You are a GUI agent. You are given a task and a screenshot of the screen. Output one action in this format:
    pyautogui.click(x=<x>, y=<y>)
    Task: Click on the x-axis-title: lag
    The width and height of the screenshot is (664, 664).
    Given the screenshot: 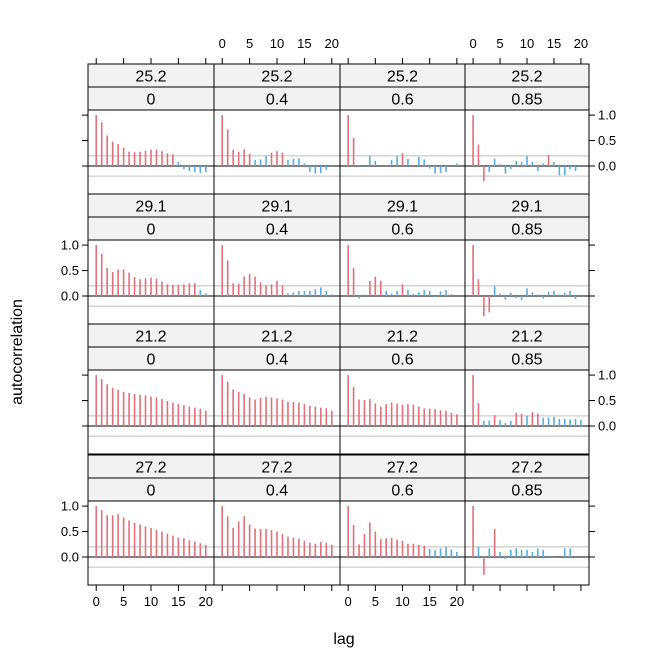 What is the action you would take?
    pyautogui.click(x=343, y=639)
    